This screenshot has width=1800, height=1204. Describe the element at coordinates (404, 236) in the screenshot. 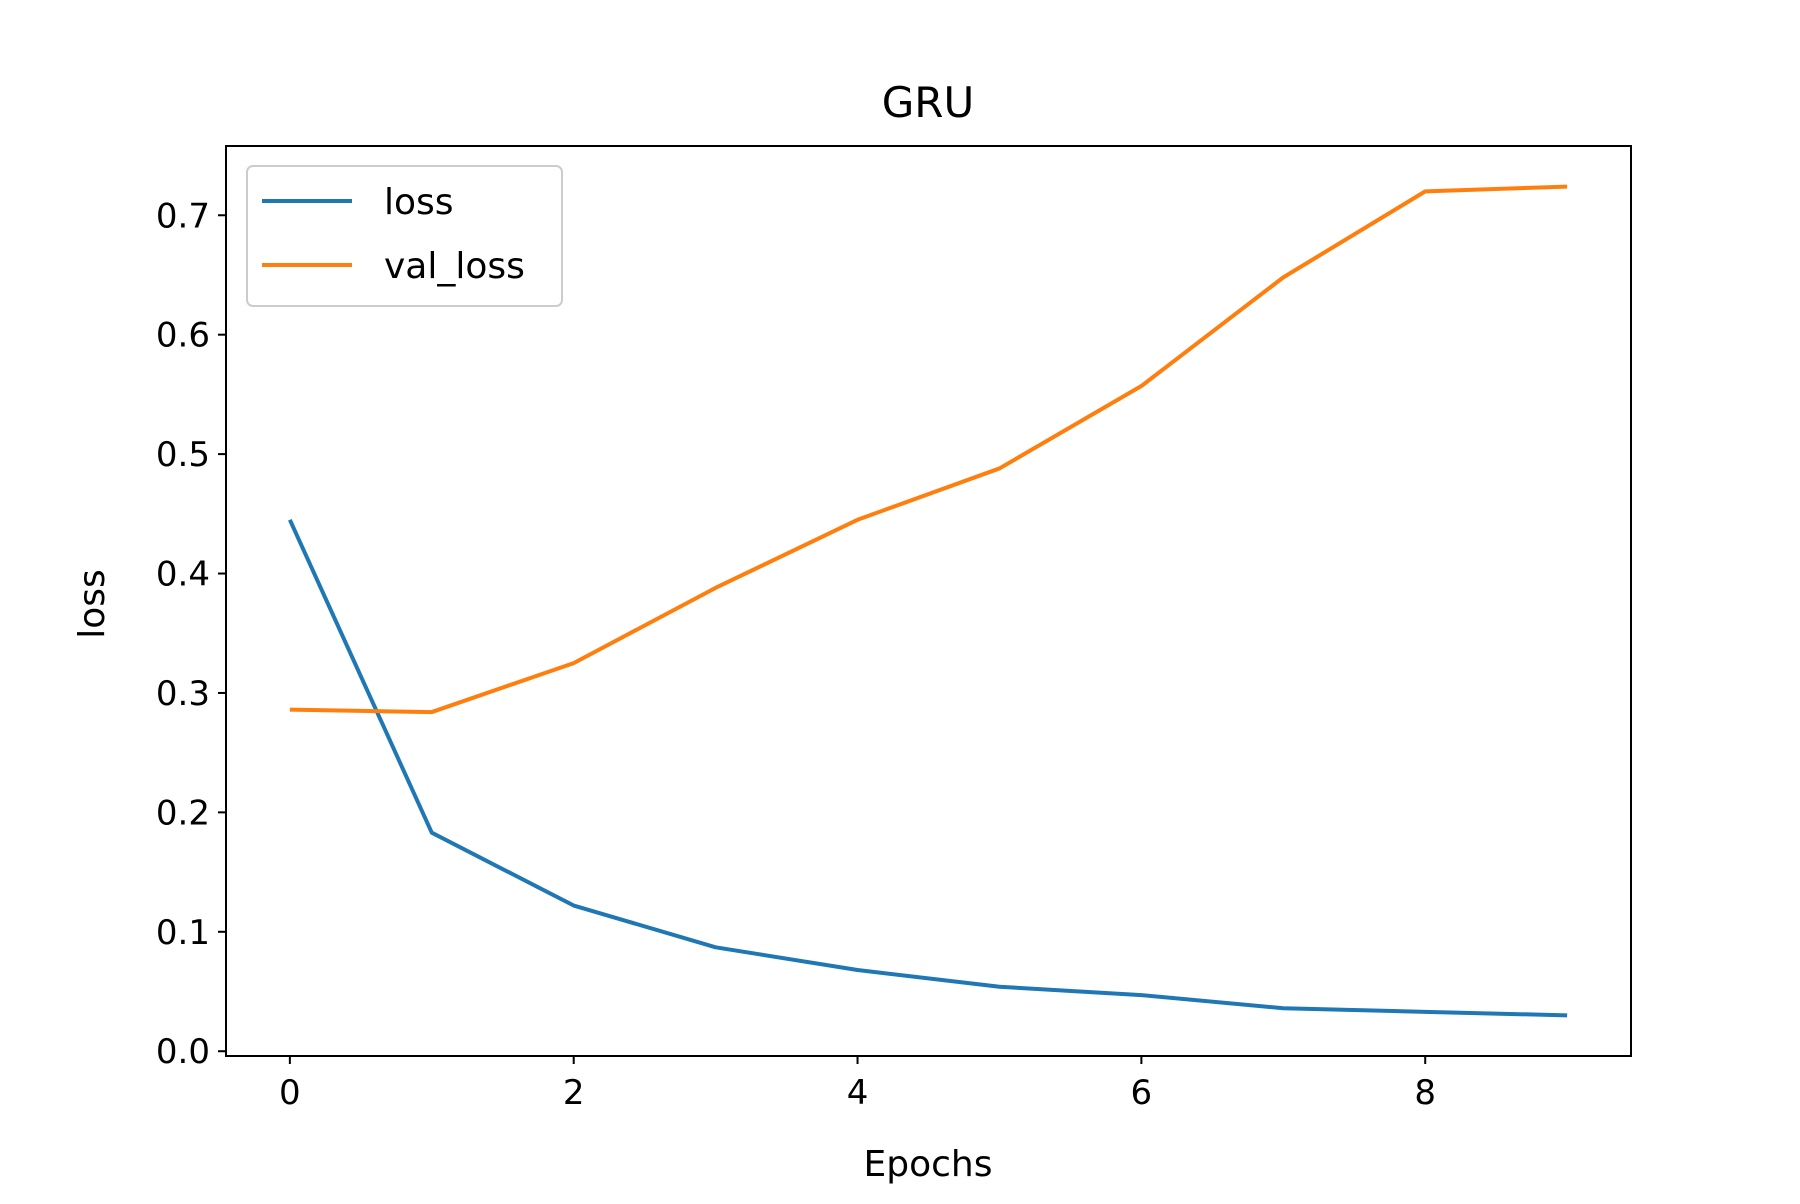

I see `legend: loss val_loss` at that location.